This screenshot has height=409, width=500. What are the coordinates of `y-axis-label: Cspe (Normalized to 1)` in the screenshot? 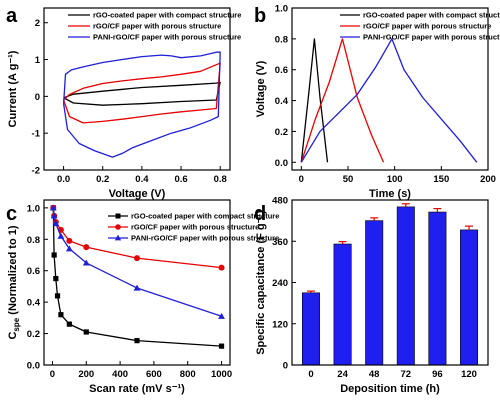 It's located at (14, 282).